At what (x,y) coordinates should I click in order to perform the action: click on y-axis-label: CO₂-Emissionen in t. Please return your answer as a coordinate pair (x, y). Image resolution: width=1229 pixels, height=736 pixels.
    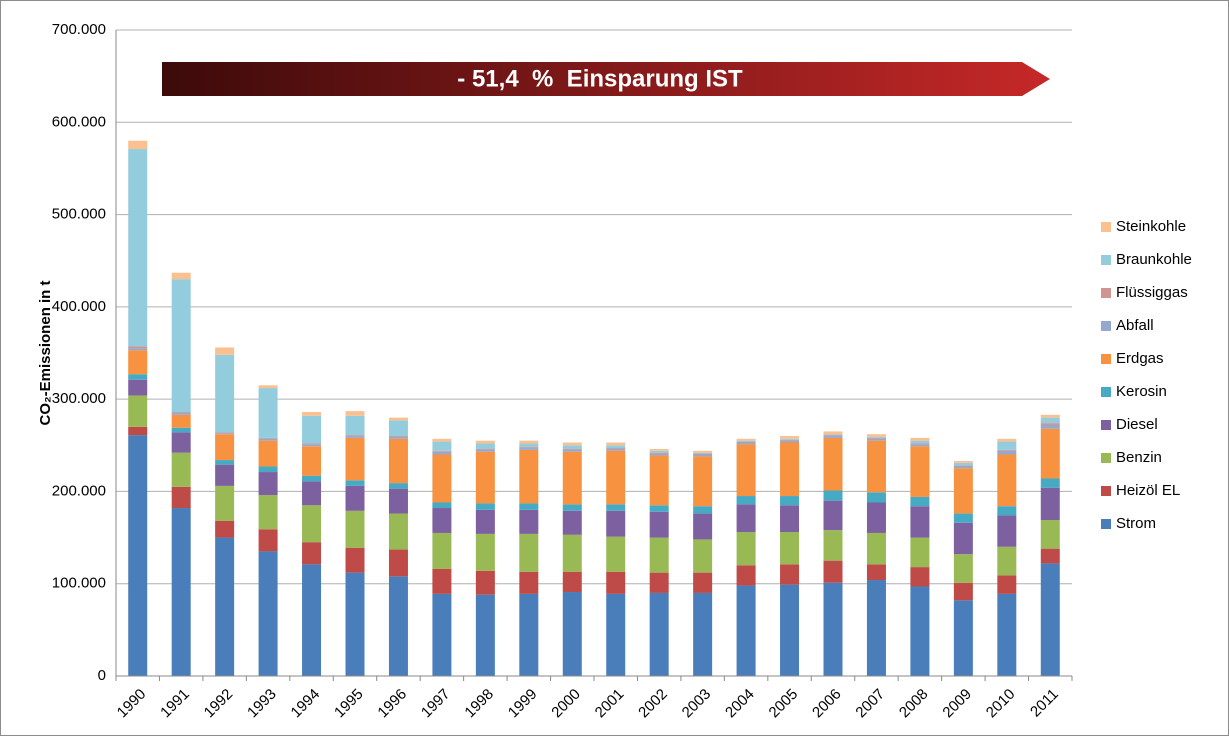
    Looking at the image, I should click on (45, 352).